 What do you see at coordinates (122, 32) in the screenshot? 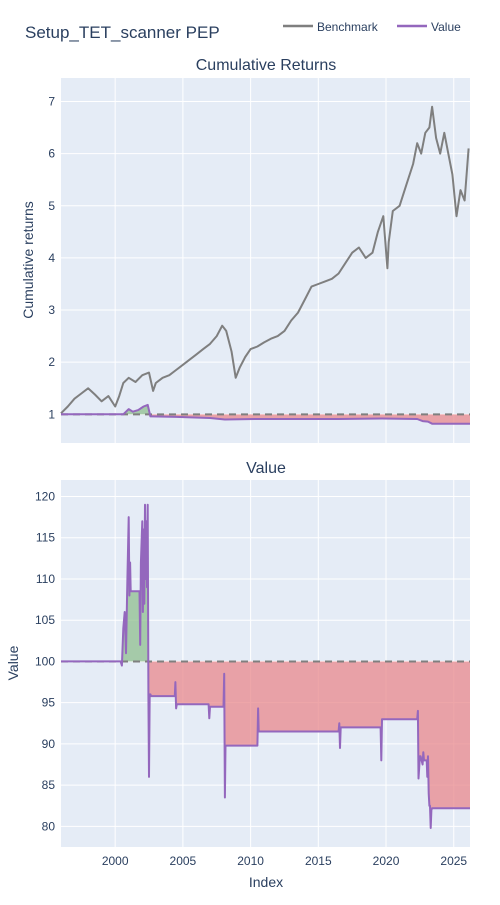
I see `chart-title: Setup_TET_scanner PEP` at bounding box center [122, 32].